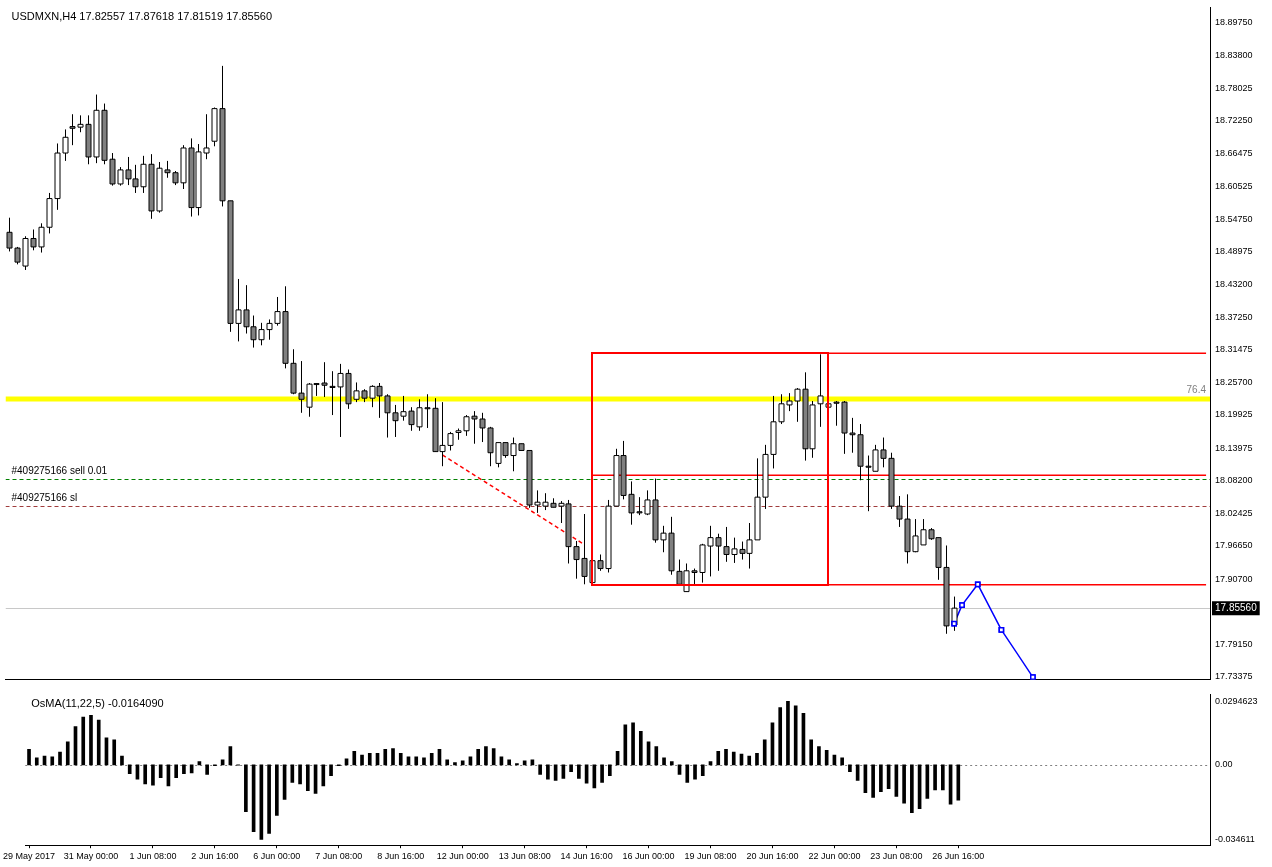 Image resolution: width=1272 pixels, height=867 pixels. What do you see at coordinates (1234, 316) in the screenshot?
I see `y-tick-label: 18.37250` at bounding box center [1234, 316].